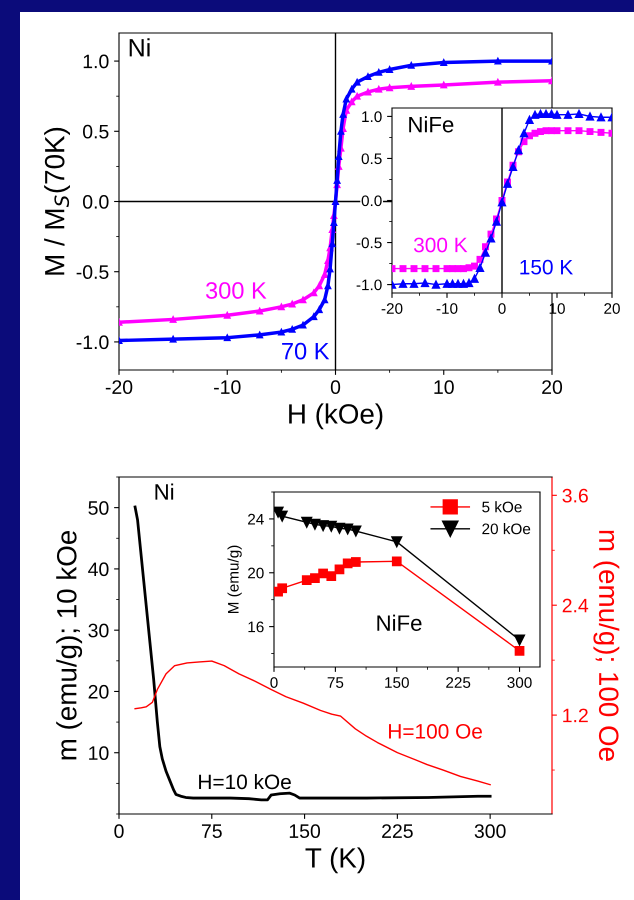 This screenshot has width=634, height=900. I want to click on y-tick-label: 10, so click(99, 753).